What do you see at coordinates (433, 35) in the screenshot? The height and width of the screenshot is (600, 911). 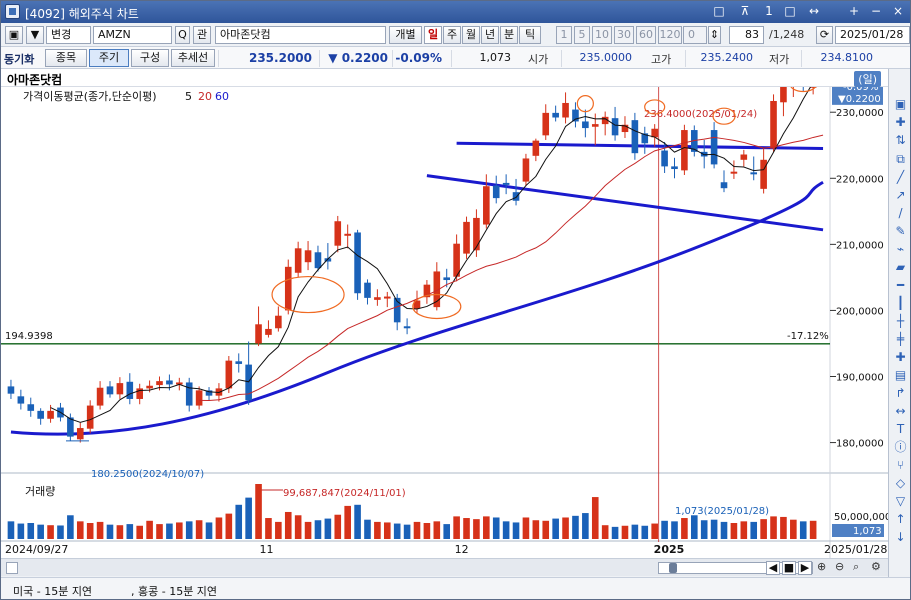 I see `tab-day: 일` at bounding box center [433, 35].